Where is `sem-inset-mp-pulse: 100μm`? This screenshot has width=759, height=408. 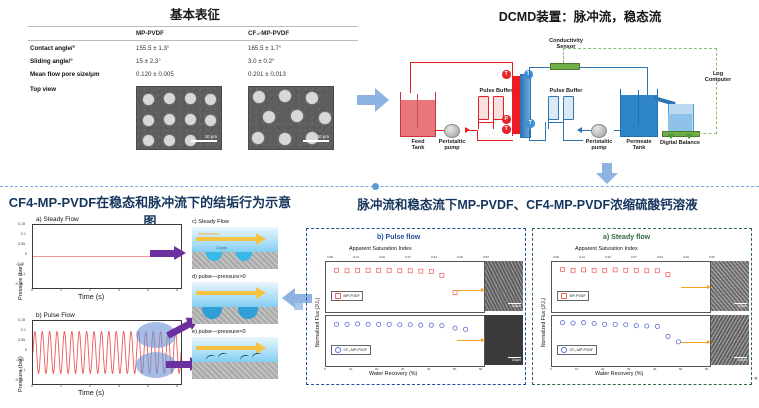 sem-inset-mp-pulse: 100μm is located at coordinates (504, 286).